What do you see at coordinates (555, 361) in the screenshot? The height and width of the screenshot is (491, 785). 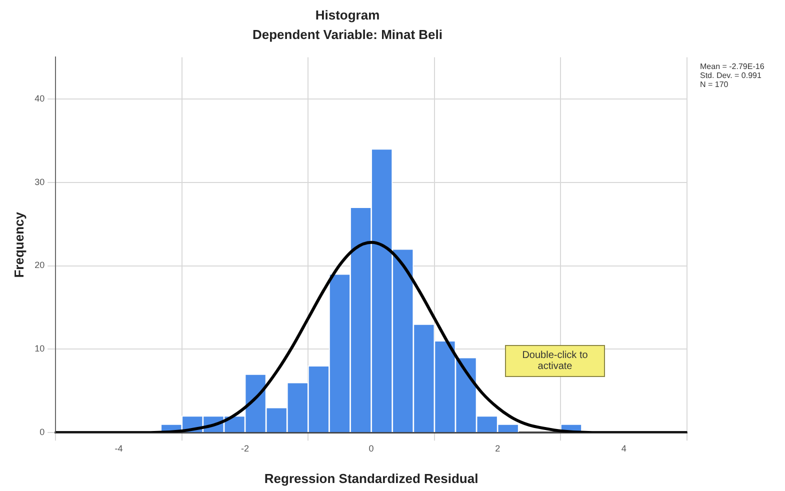 I see `popup-note: Double-click to activate` at bounding box center [555, 361].